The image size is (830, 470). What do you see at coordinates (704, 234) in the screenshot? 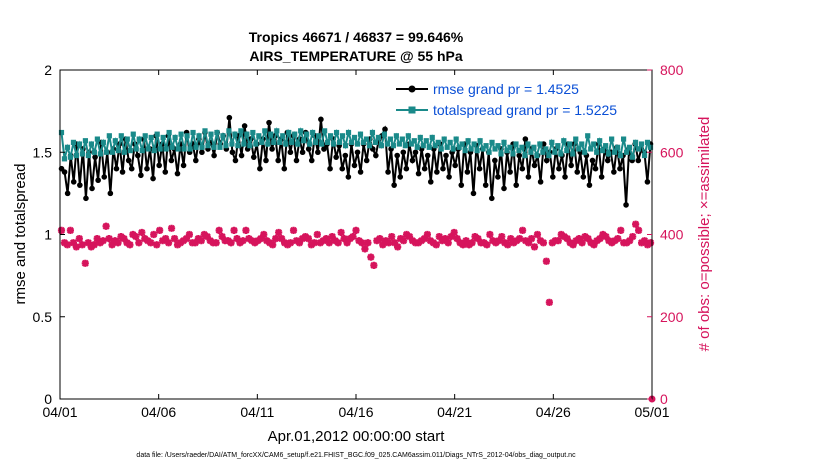
I see `y-axis-label-right: # of obs: o=possible; ×=assimilated` at bounding box center [704, 234].